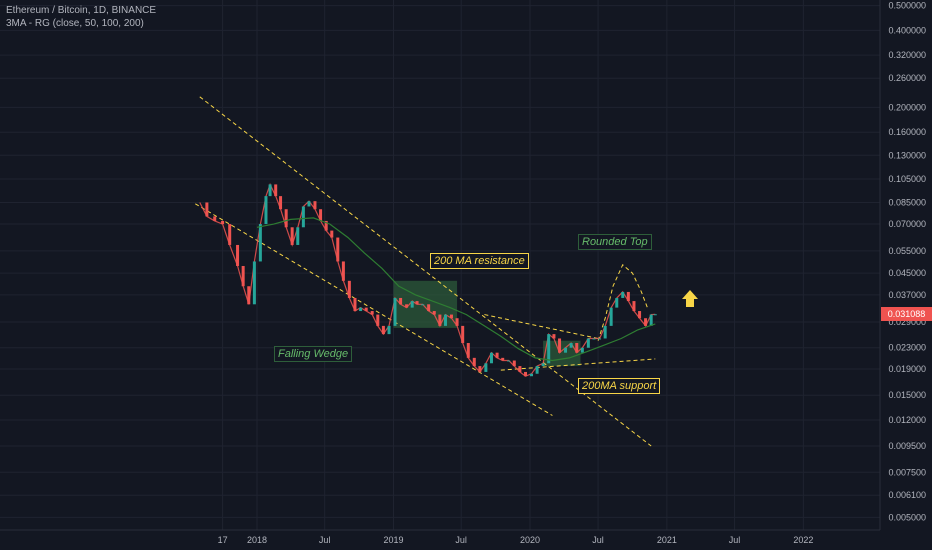 This screenshot has height=550, width=932. I want to click on y-tick-label: 0.029000, so click(907, 322).